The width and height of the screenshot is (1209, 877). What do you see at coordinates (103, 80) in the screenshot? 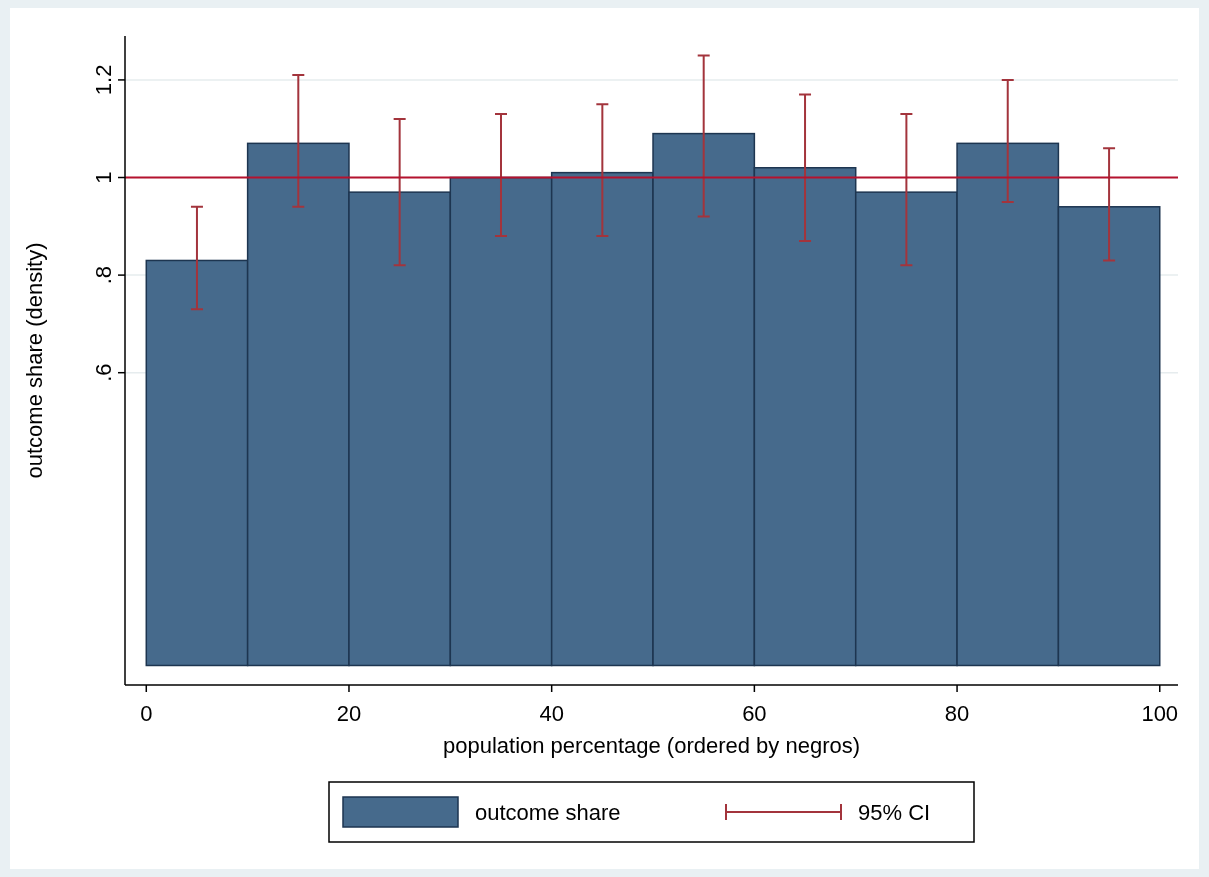
I see `y-tick-label: 1.2` at bounding box center [103, 80].